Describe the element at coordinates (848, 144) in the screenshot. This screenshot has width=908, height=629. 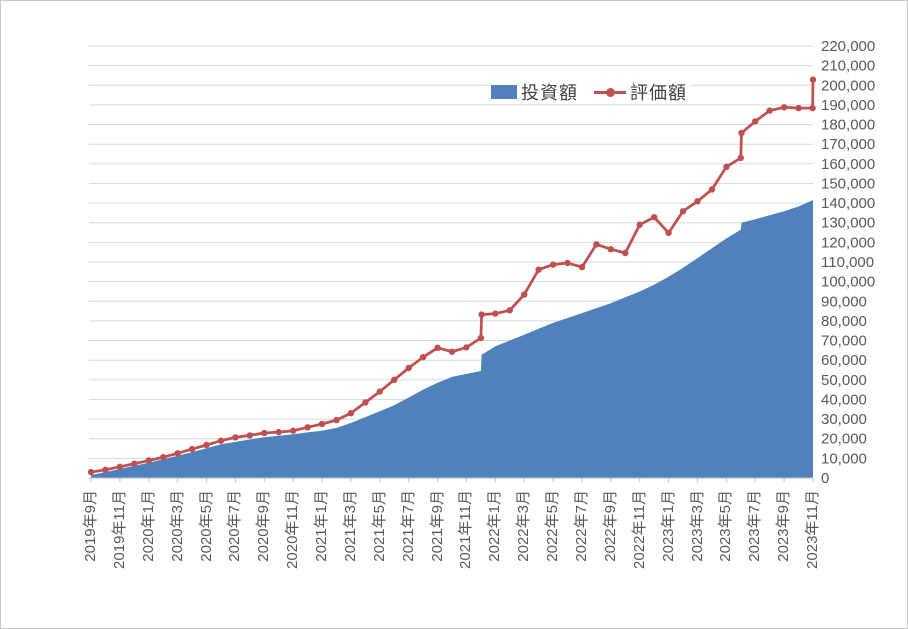
I see `svg-text: 170,000` at that location.